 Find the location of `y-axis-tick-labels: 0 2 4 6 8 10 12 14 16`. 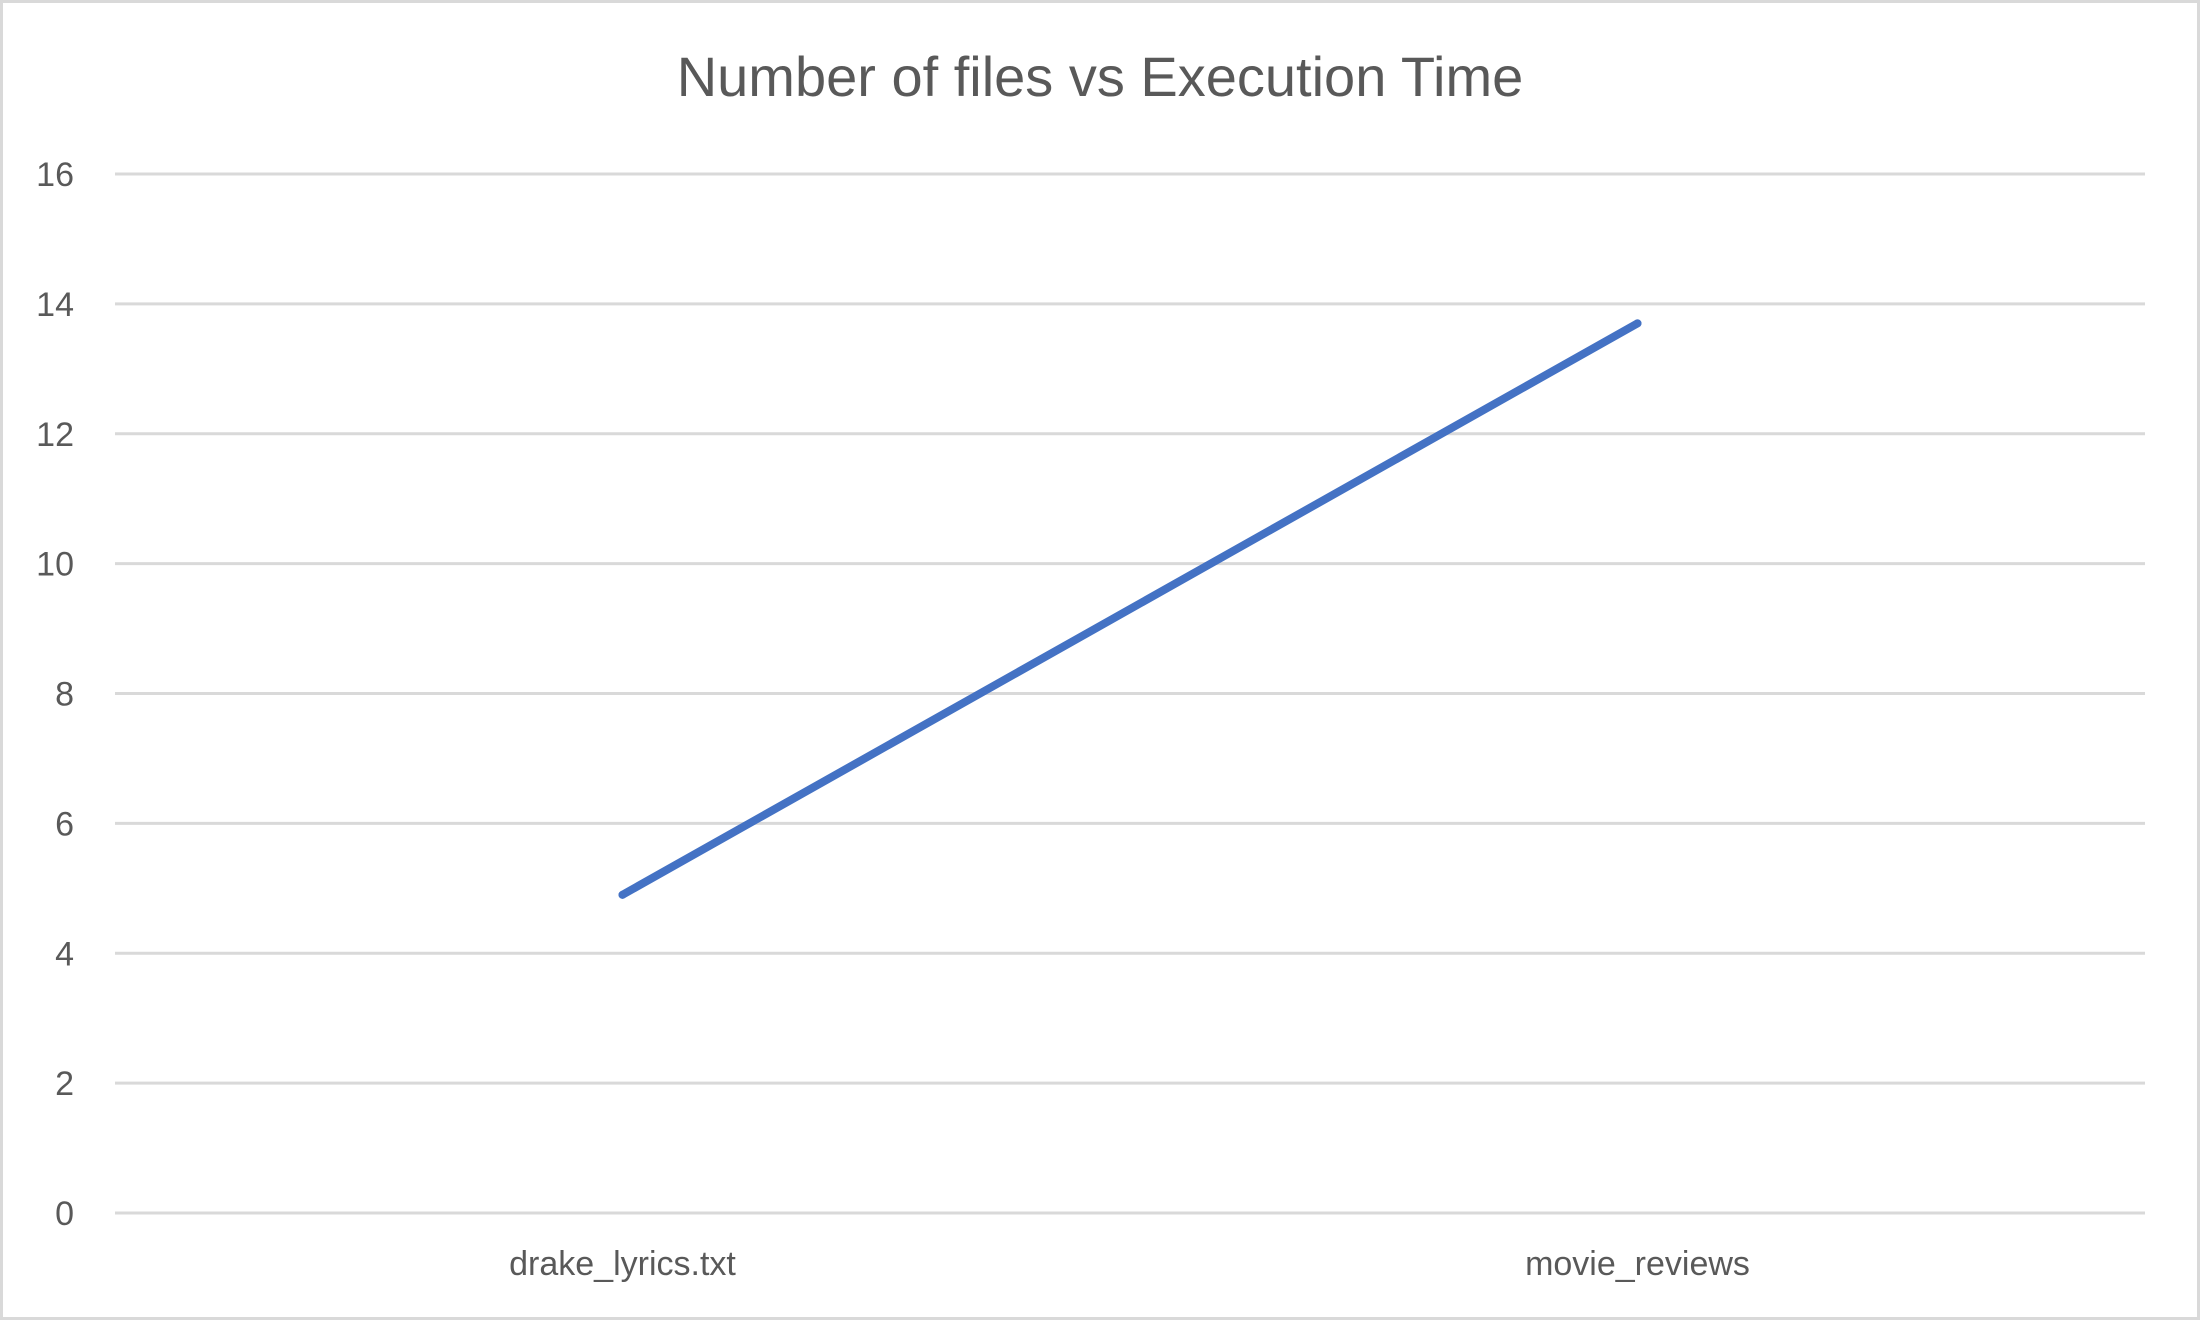

y-axis-tick-labels: 0 2 4 6 8 10 12 14 16 is located at coordinates (55, 694).